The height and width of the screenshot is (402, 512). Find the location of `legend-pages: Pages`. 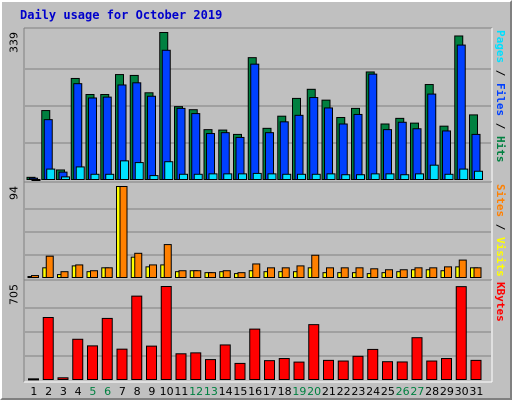

legend-pages: Pages is located at coordinates (501, 46).